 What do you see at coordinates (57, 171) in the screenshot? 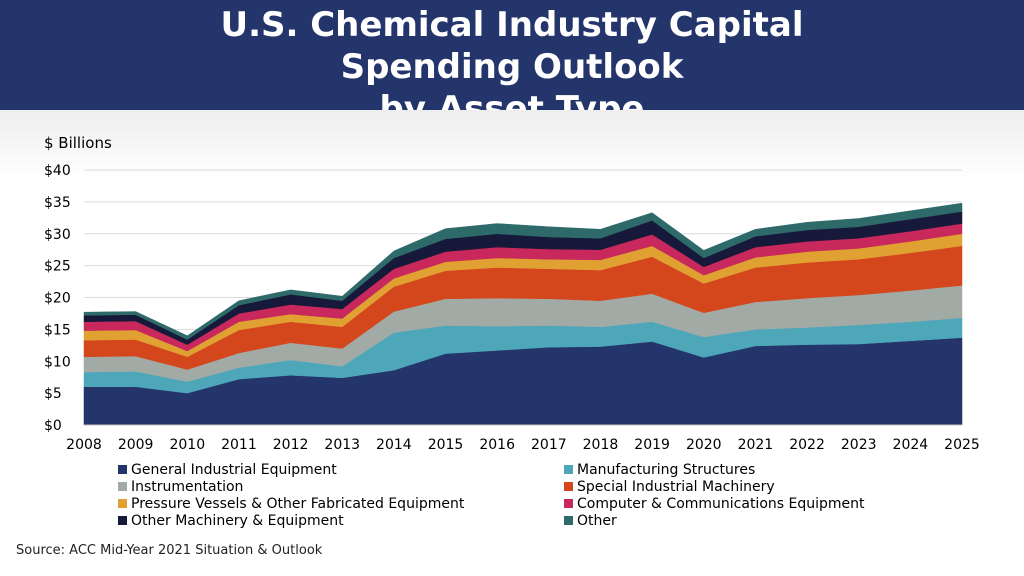
I see `y-tick-label: $40` at bounding box center [57, 171].